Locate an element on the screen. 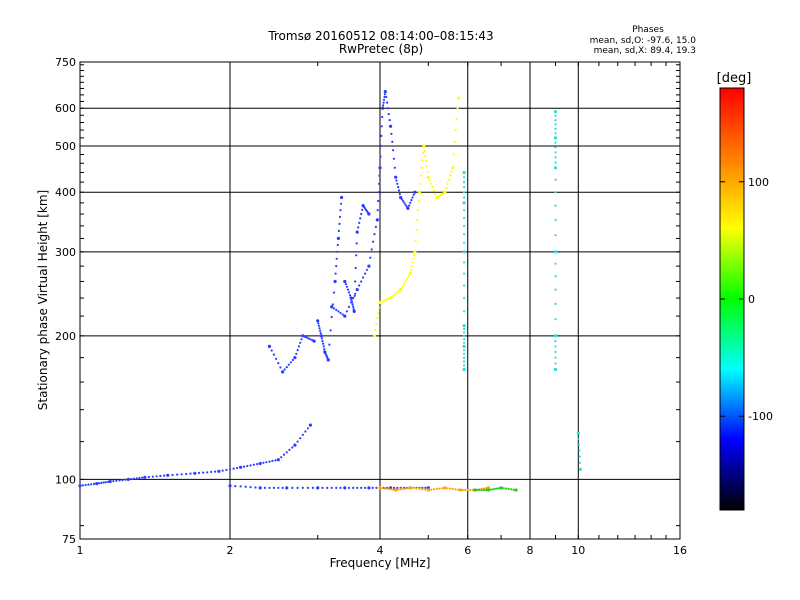 This screenshot has height=600, width=800. x-axis-label: Frequency [MHz] is located at coordinates (380, 563).